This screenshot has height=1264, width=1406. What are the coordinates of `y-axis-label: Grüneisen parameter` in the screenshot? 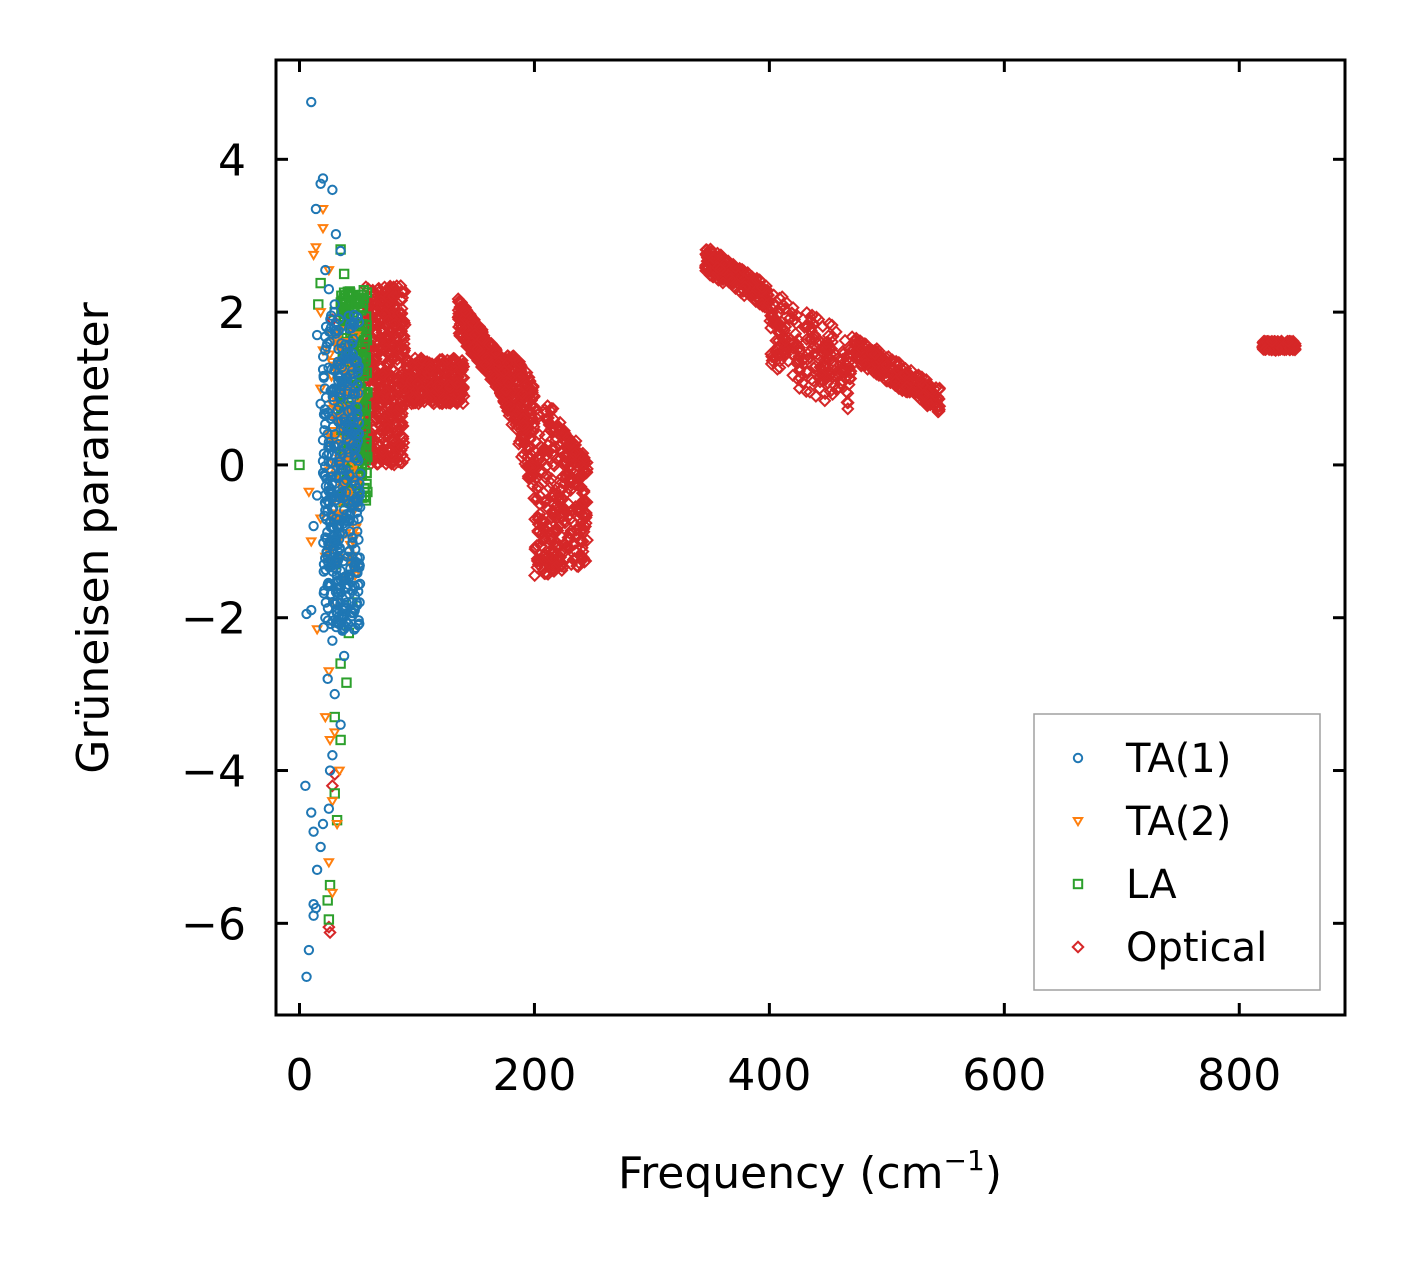 It's located at (93, 537).